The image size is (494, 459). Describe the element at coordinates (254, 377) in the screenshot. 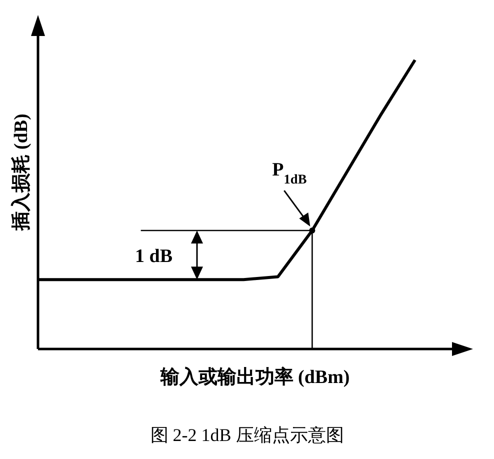

I see `x-axis-title: 输入或输出功率 (dBm)` at that location.